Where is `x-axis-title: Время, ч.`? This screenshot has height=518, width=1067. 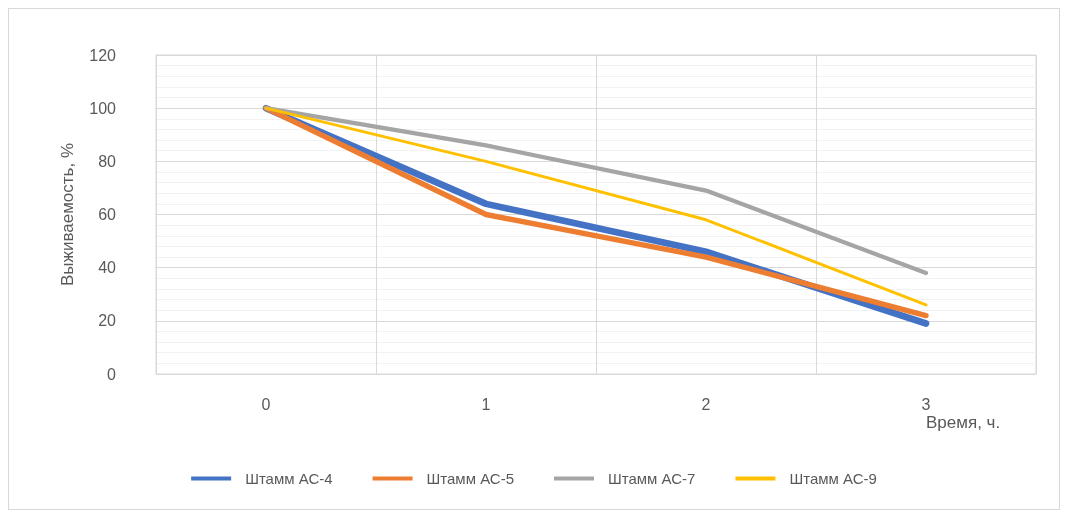 x-axis-title: Время, ч. is located at coordinates (963, 422).